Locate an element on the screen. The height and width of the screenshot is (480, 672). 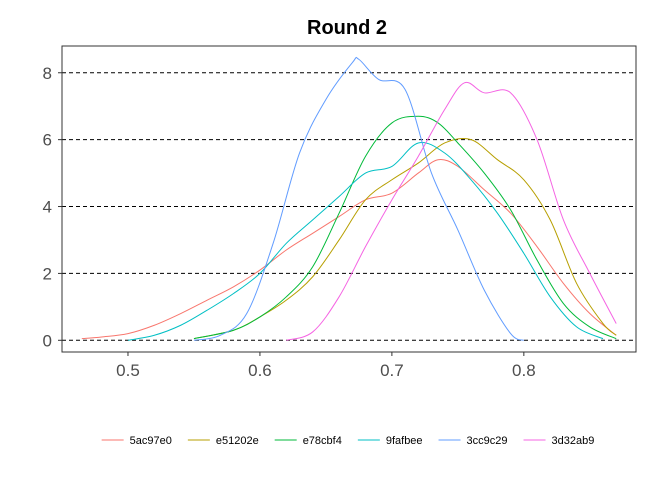
y-tick-label-4: 8 is located at coordinates (47, 73).